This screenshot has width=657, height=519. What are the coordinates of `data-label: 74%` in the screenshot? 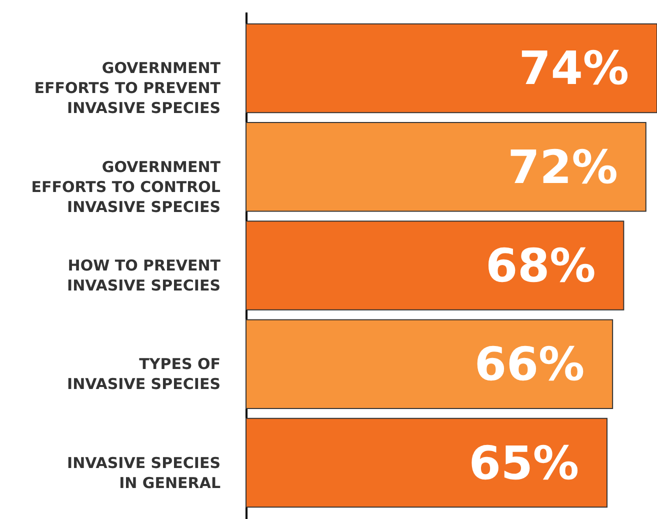 It's located at (573, 68).